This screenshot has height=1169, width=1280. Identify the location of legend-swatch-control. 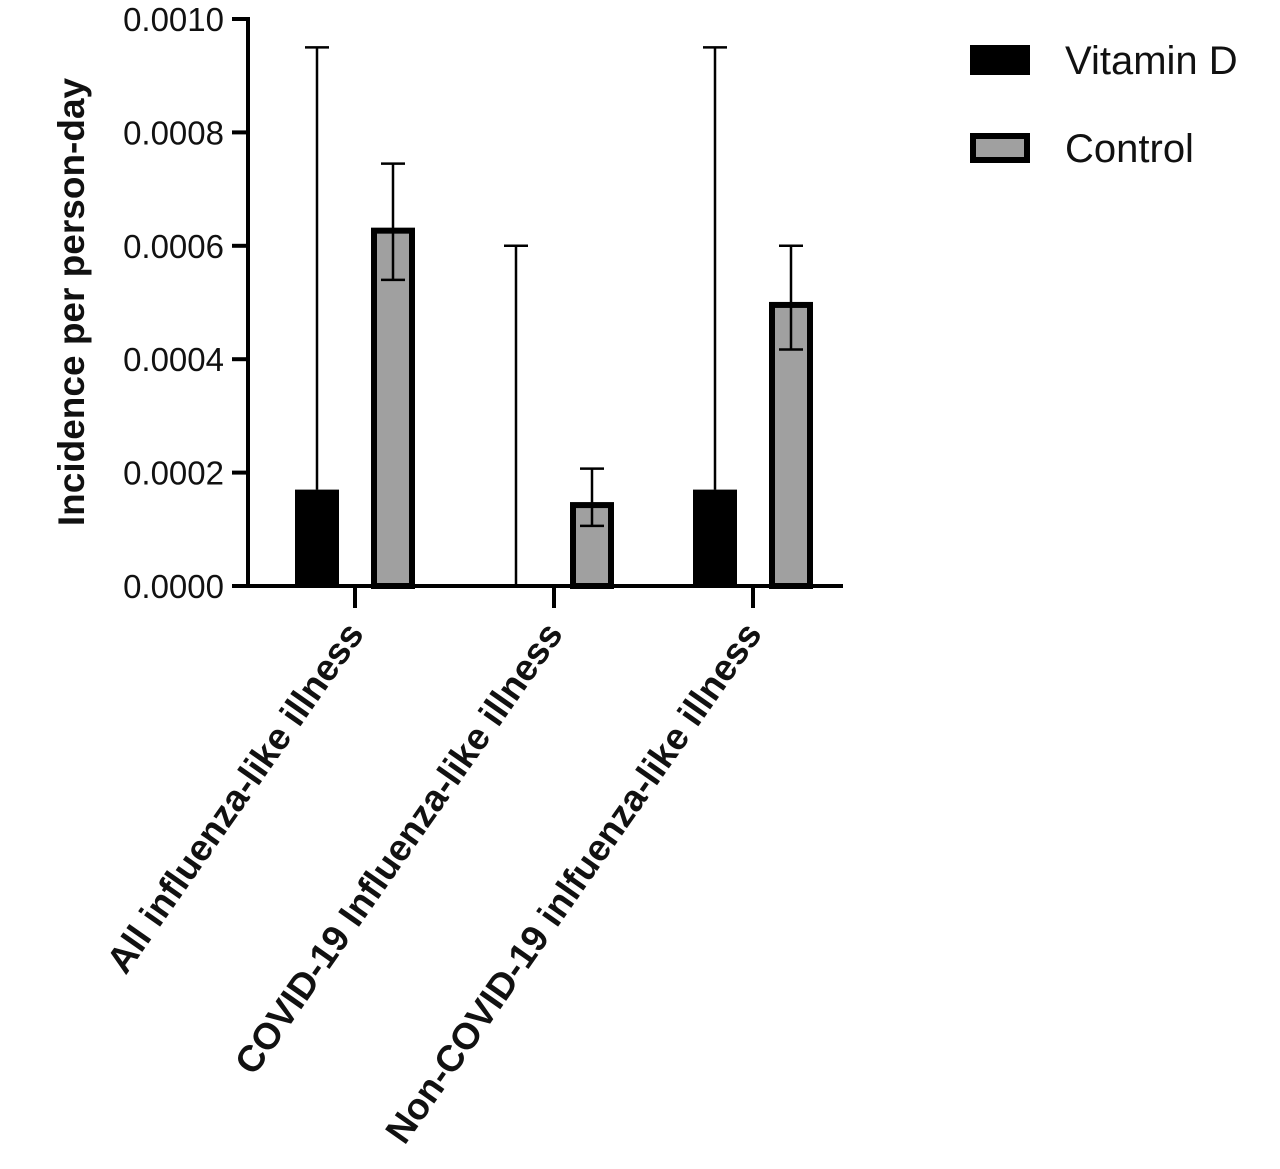
(1000, 148).